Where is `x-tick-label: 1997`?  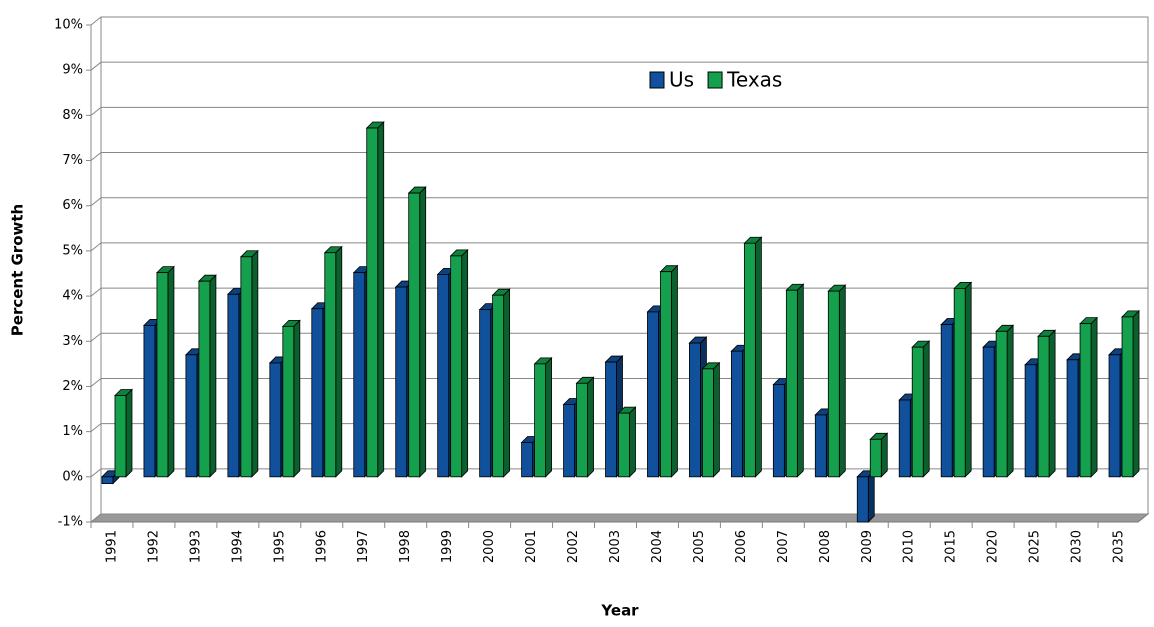 x-tick-label: 1997 is located at coordinates (363, 546).